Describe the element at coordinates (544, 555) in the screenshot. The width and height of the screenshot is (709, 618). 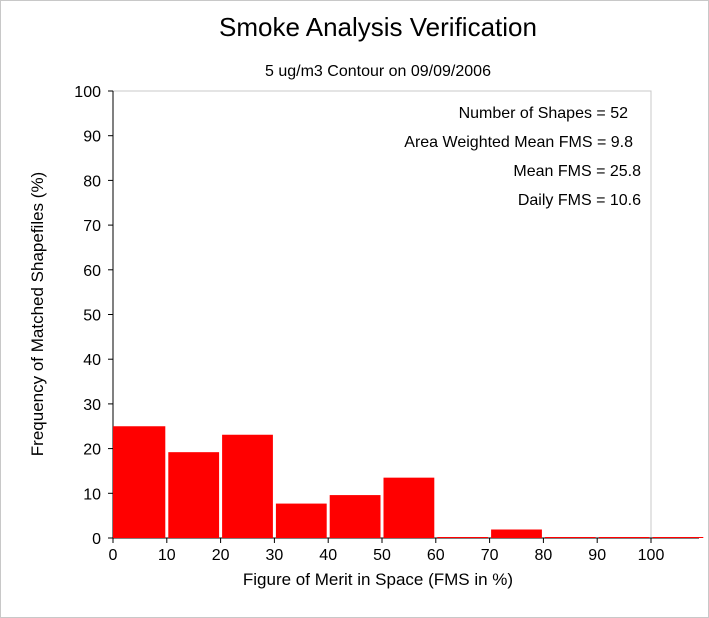
I see `x-tick-label: 80` at that location.